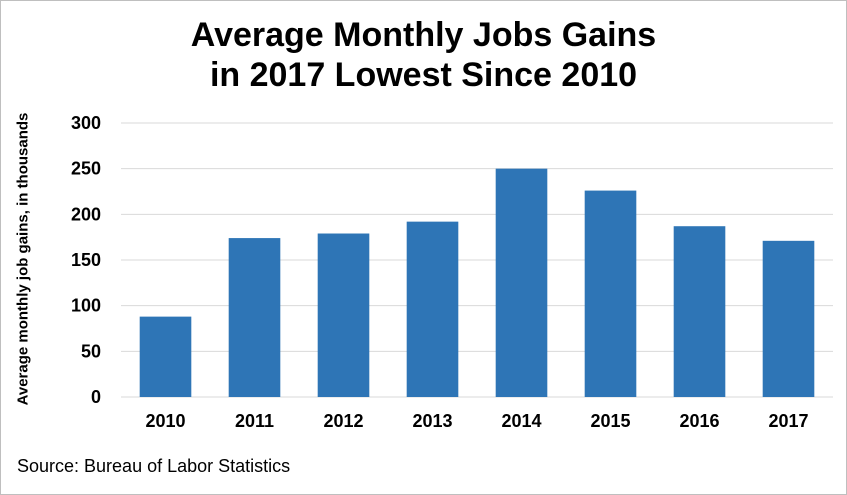 The height and width of the screenshot is (495, 847). Describe the element at coordinates (86, 260) in the screenshot. I see `y-tick-label: 150` at that location.